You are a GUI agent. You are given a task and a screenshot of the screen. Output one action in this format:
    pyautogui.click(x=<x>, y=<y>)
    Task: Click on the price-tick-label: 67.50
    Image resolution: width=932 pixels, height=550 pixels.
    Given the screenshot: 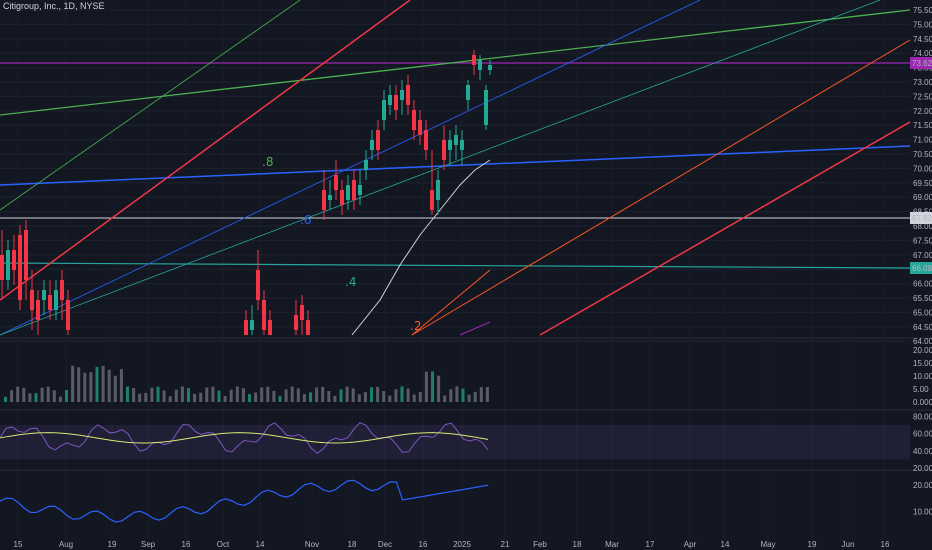 What is the action you would take?
    pyautogui.click(x=922, y=240)
    